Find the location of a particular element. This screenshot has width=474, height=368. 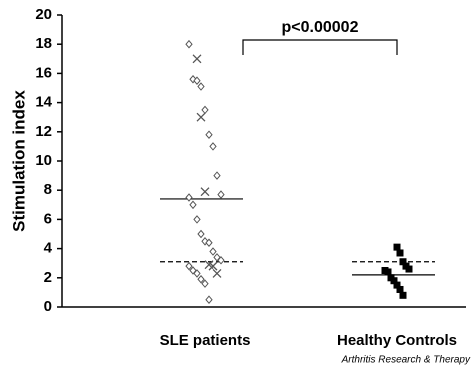

annotation: p<0.00002 is located at coordinates (320, 27).